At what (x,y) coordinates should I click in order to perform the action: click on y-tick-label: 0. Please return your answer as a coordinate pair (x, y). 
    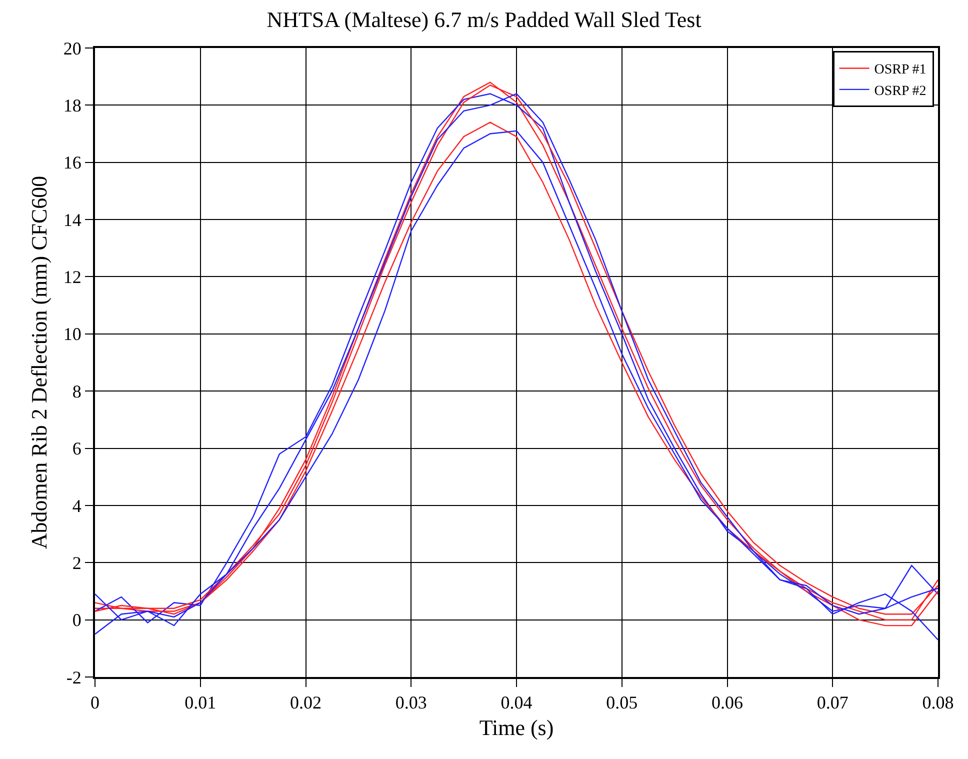
    Looking at the image, I should click on (77, 620).